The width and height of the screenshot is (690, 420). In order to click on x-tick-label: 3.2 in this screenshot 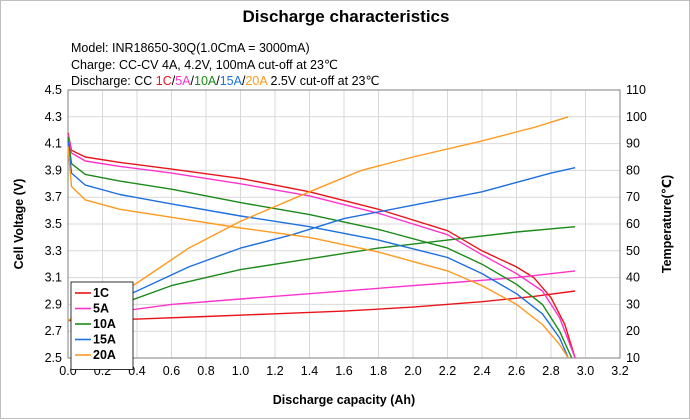, I will do `click(619, 371)`.